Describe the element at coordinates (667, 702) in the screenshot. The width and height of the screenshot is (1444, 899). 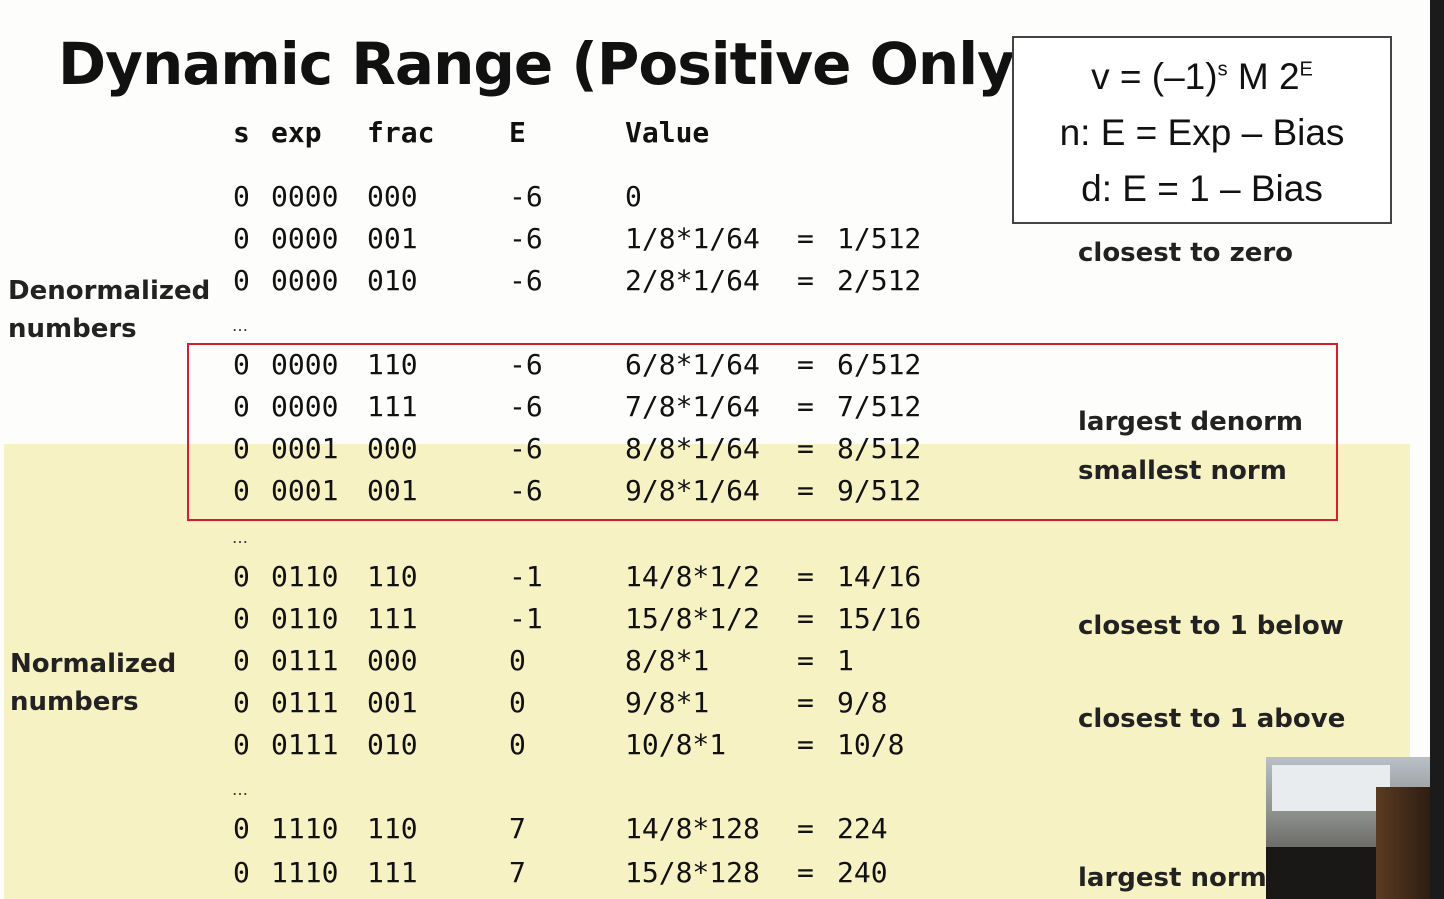
I see `cell-expr: 9/8*1` at that location.